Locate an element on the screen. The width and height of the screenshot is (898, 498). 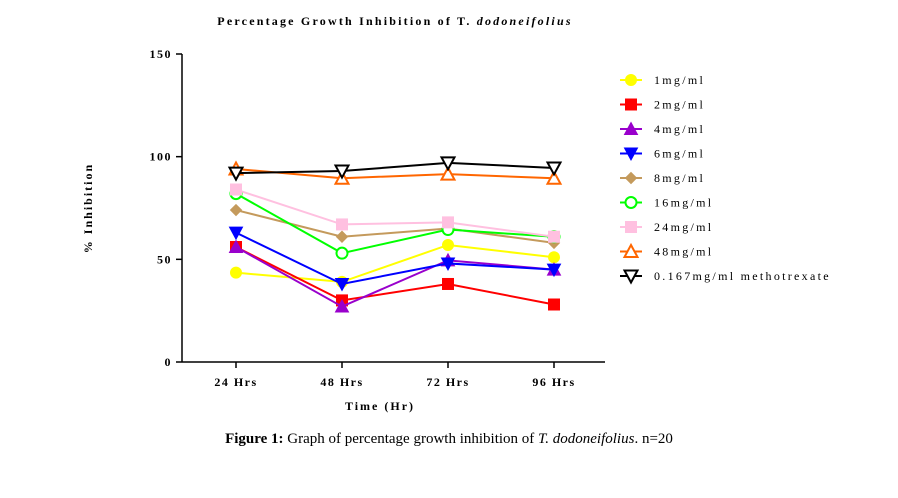
x-axis-label: Time (Hr) is located at coordinates (380, 406).